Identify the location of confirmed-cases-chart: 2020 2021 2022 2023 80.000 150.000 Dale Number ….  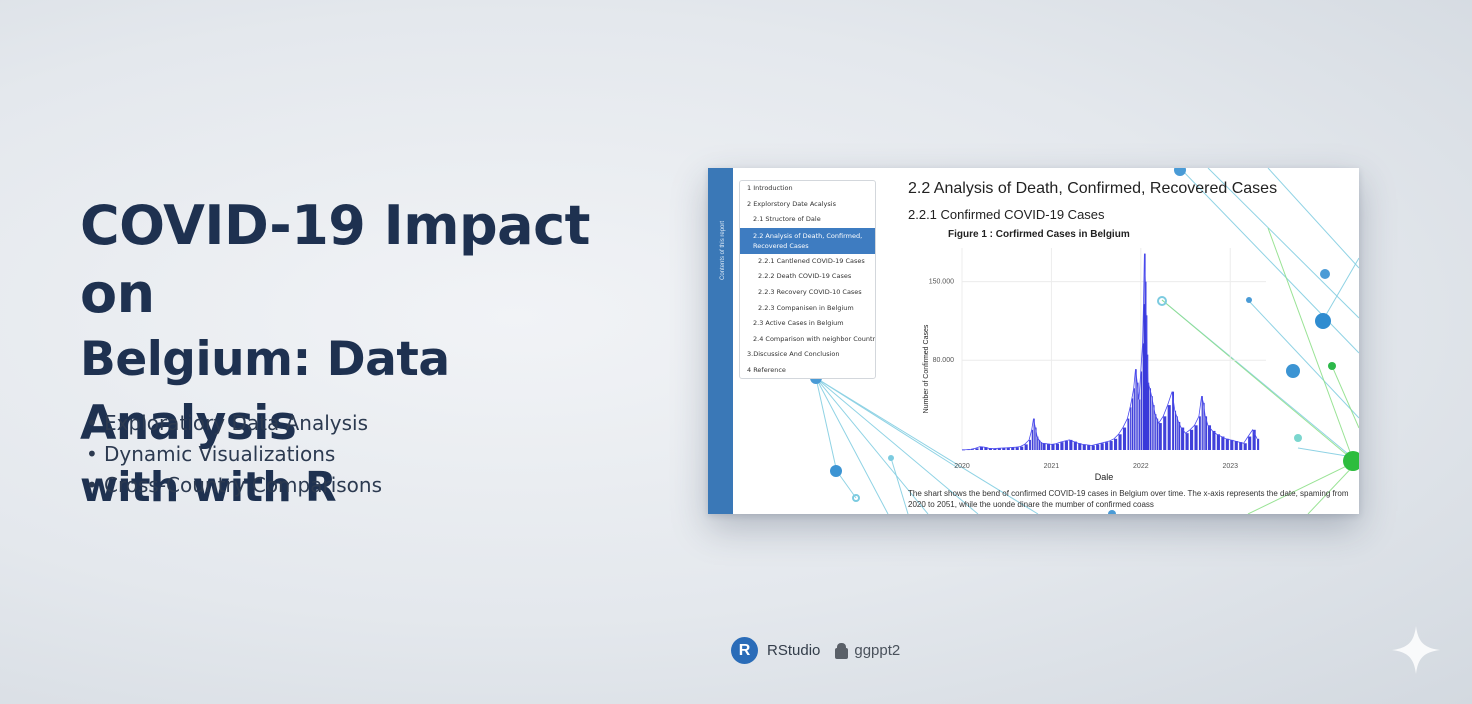
(1094, 365).